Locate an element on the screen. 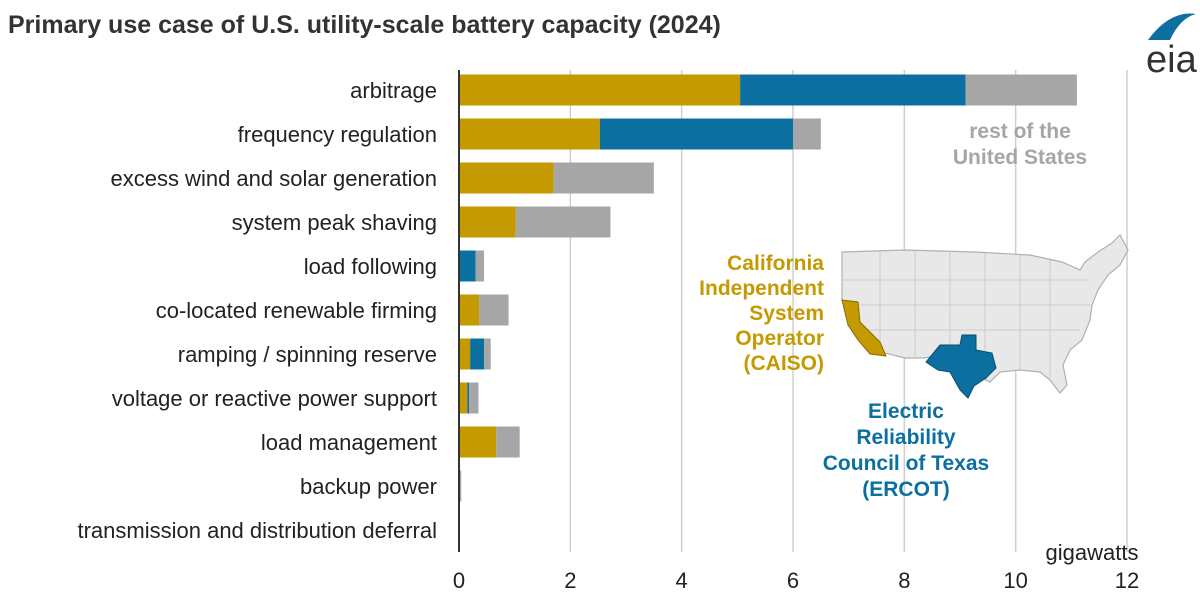 The height and width of the screenshot is (600, 1200). unit-label: gigawatts is located at coordinates (1092, 552).